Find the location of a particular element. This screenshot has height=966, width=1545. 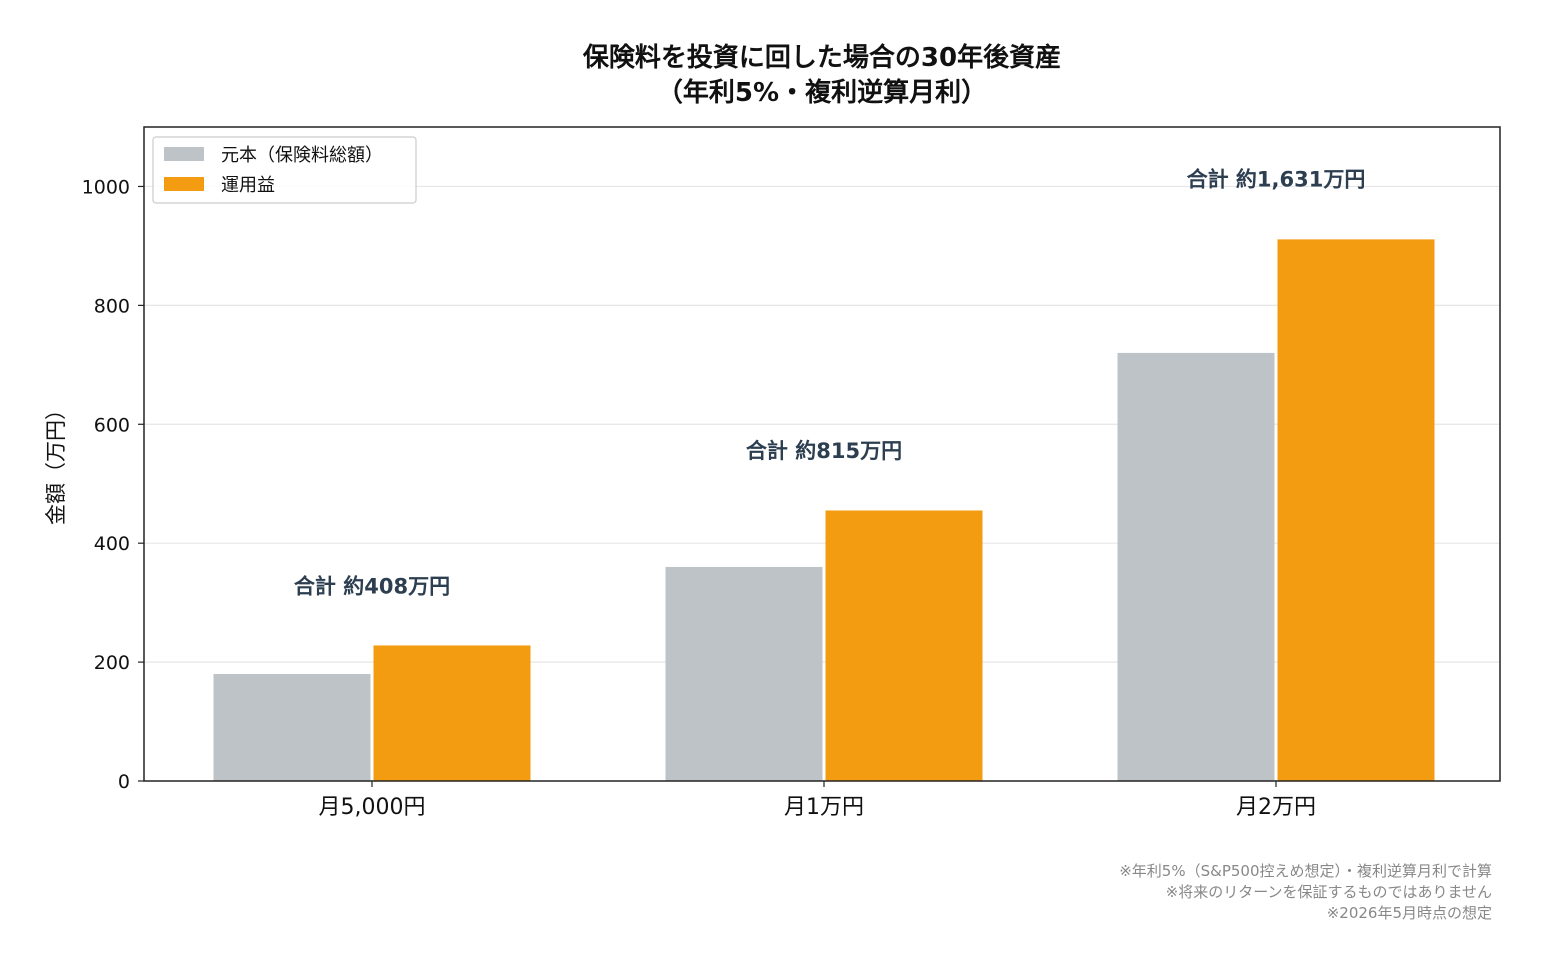

total-label-1: 合計 約815万円 is located at coordinates (824, 451).